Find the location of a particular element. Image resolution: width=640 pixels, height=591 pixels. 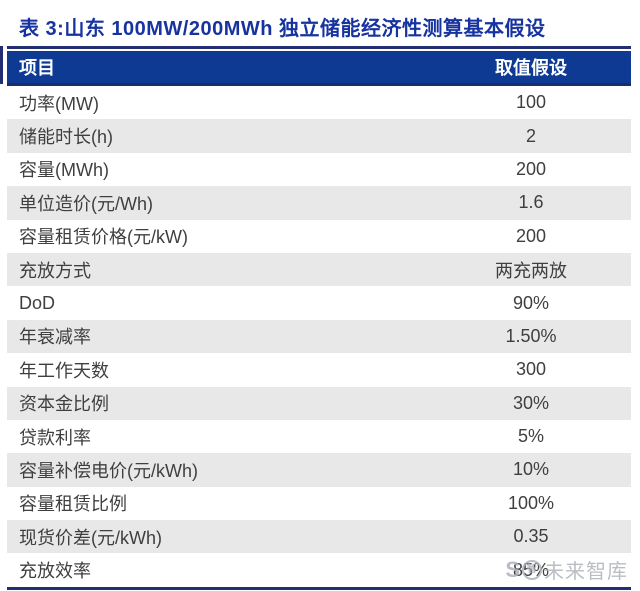

table-title: 表 3:山东 100MW/200MWh 独立储能经济性测算基本假设 is located at coordinates (282, 29).